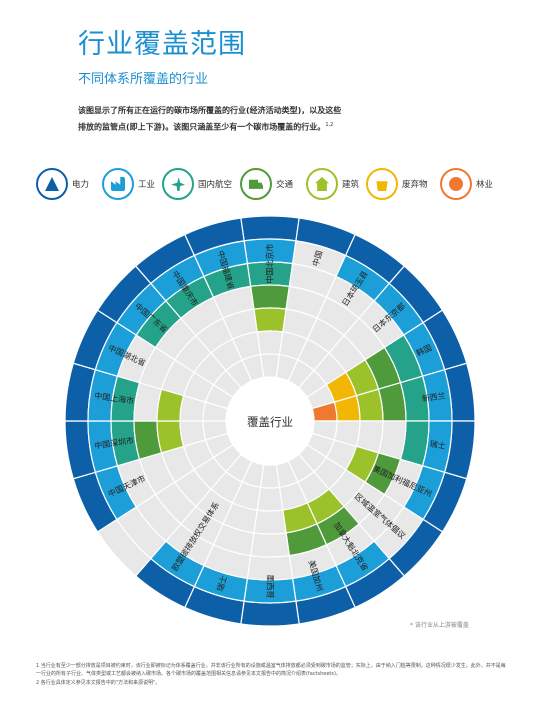  What do you see at coordinates (322, 184) in the screenshot?
I see `house-icon` at bounding box center [322, 184].